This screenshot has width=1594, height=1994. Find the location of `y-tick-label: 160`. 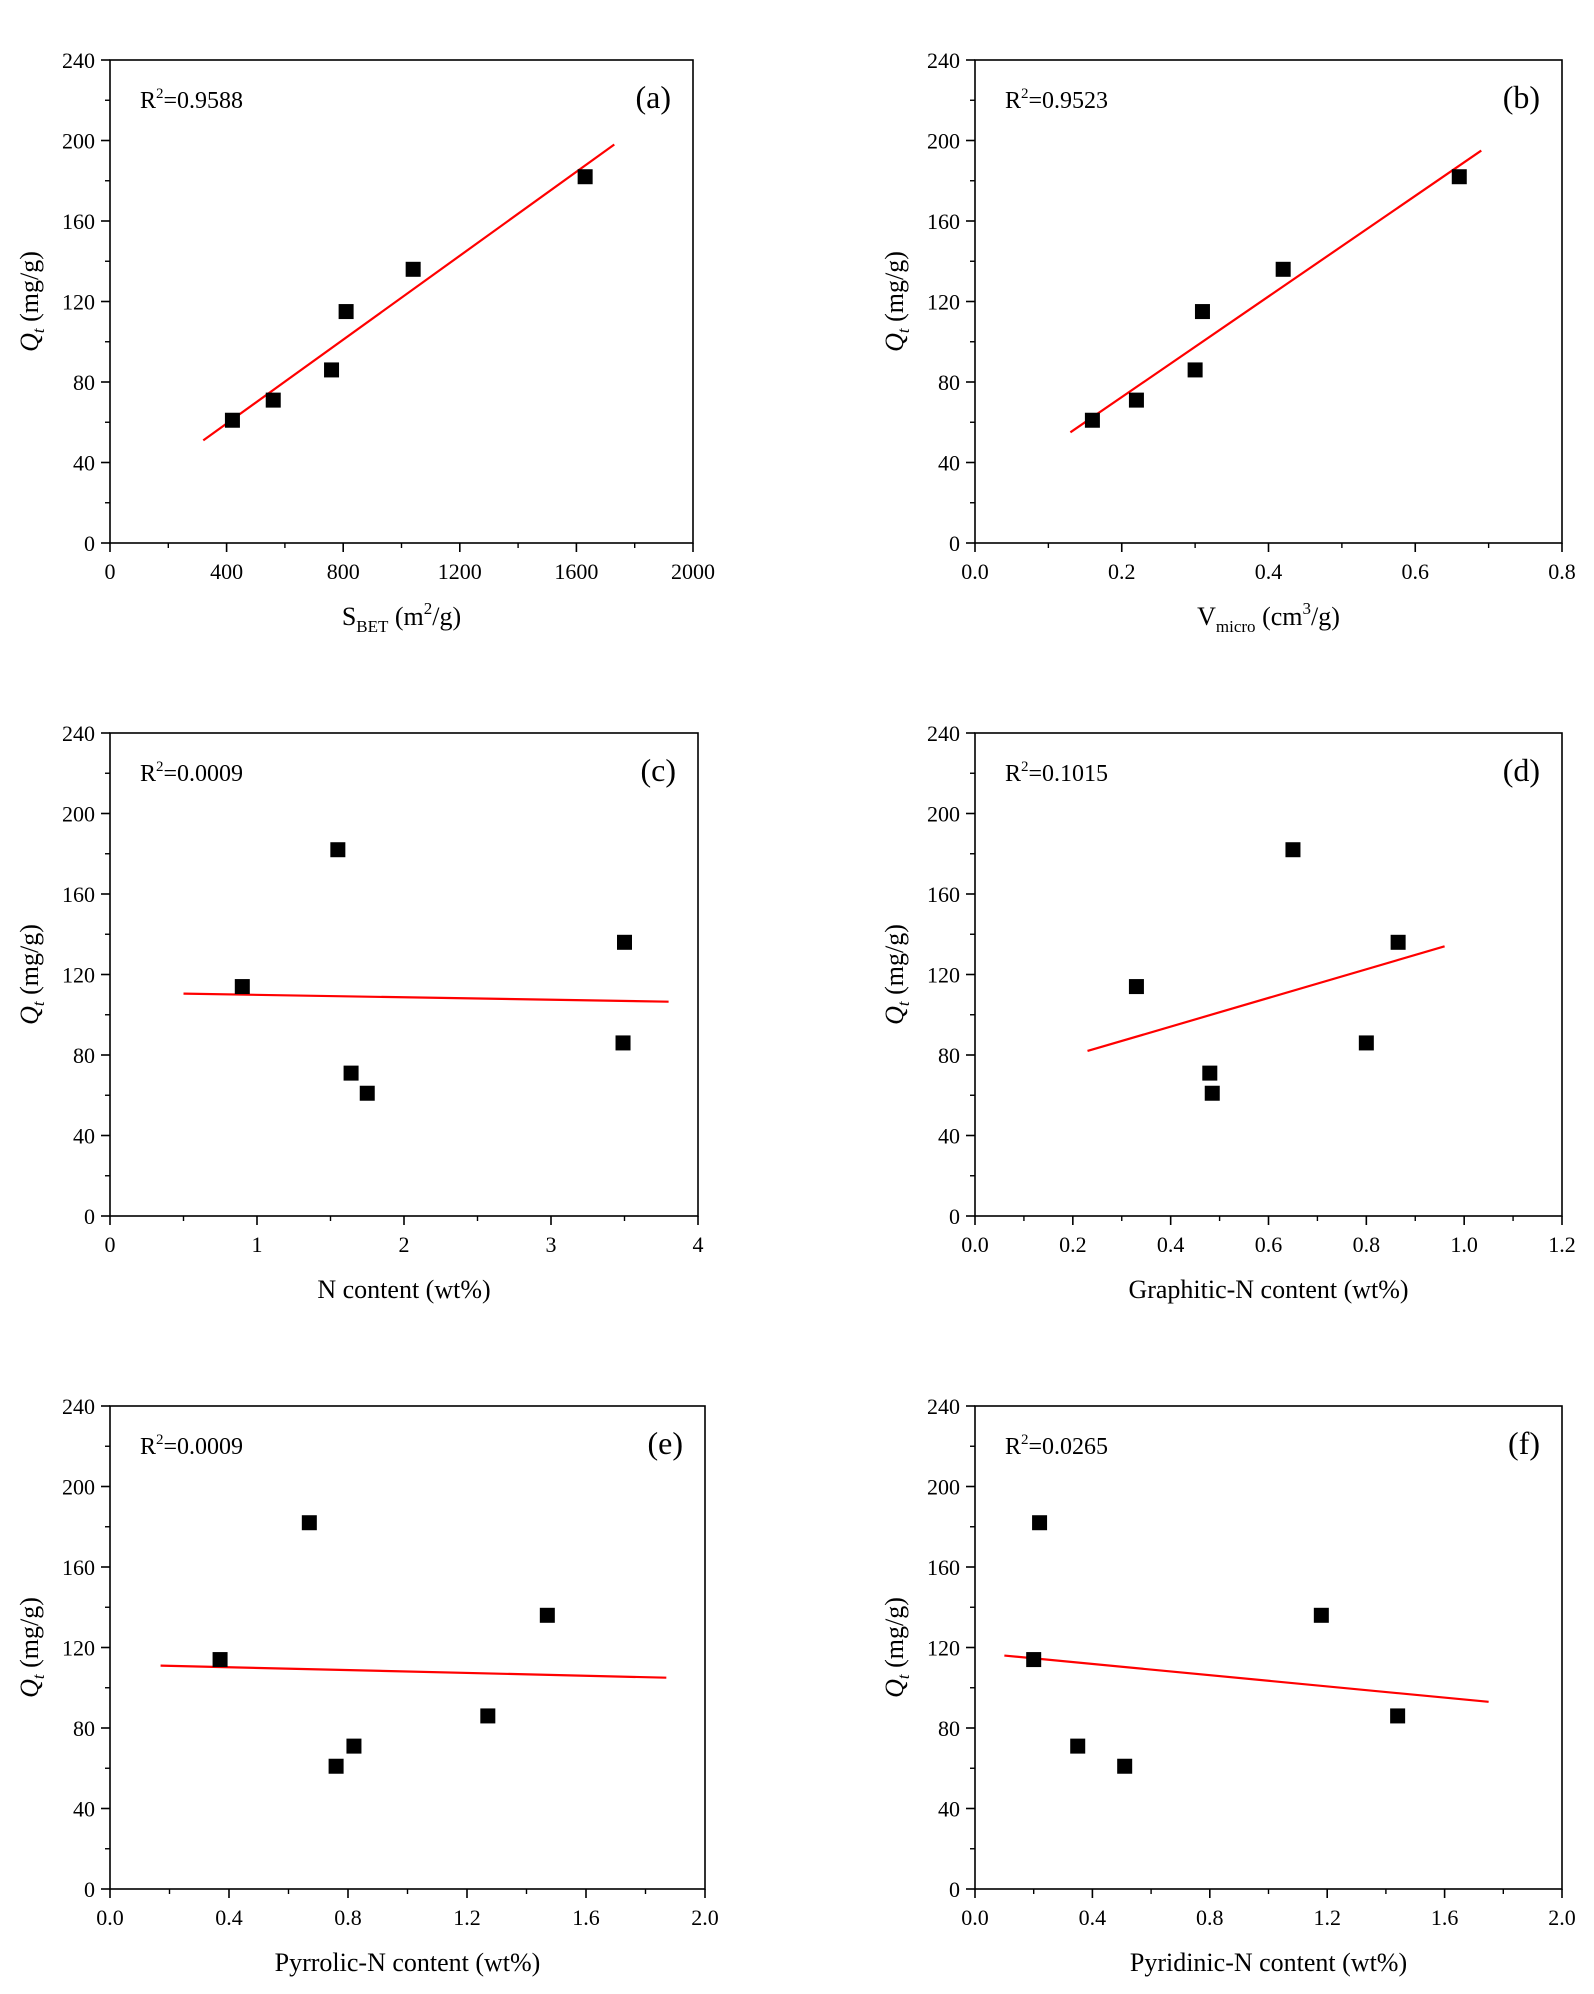

y-tick-label: 160 is located at coordinates (943, 221).